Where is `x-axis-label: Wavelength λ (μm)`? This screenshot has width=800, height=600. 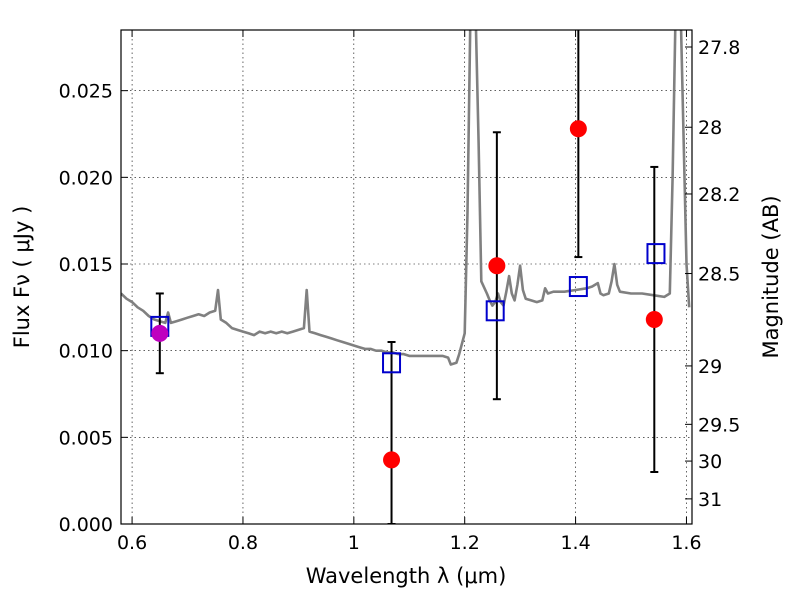
x-axis-label: Wavelength λ (μm) is located at coordinates (406, 576).